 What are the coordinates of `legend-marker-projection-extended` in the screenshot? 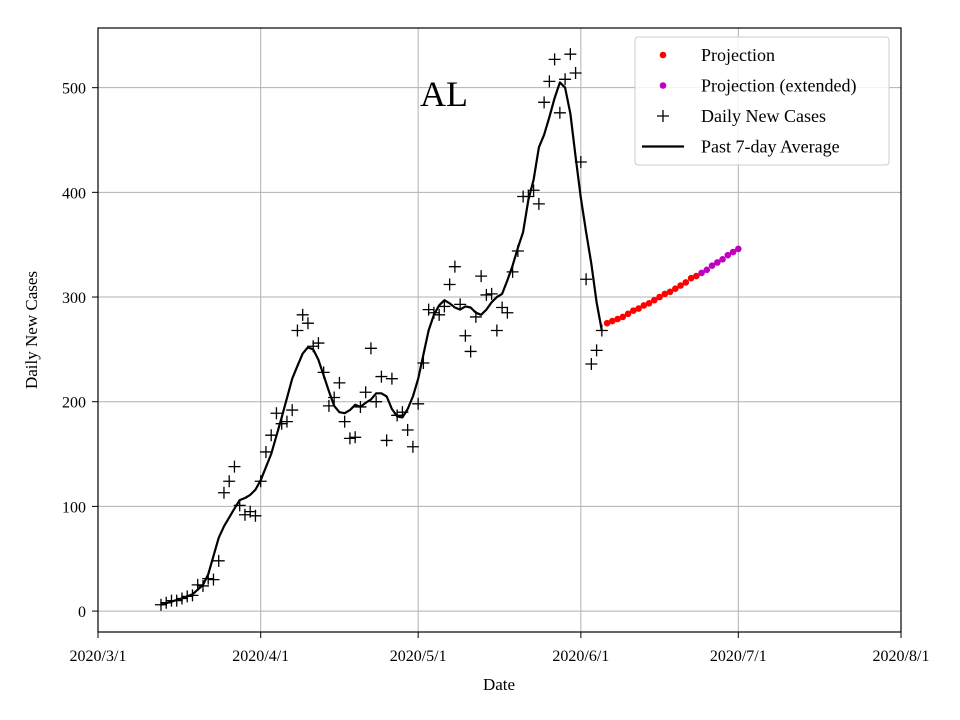 It's located at (663, 85).